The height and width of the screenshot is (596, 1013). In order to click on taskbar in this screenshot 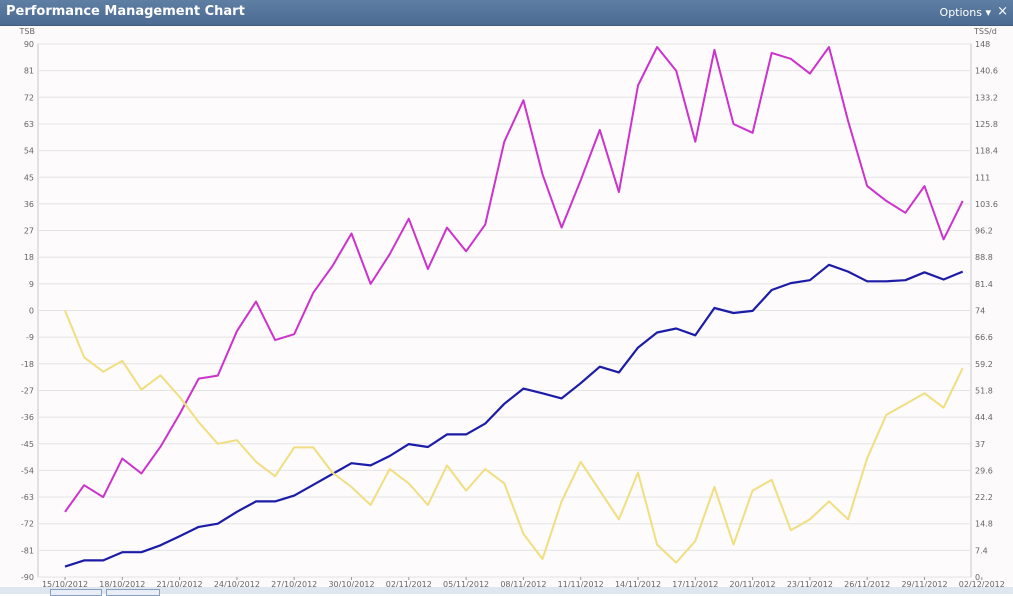, I will do `click(506, 590)`.